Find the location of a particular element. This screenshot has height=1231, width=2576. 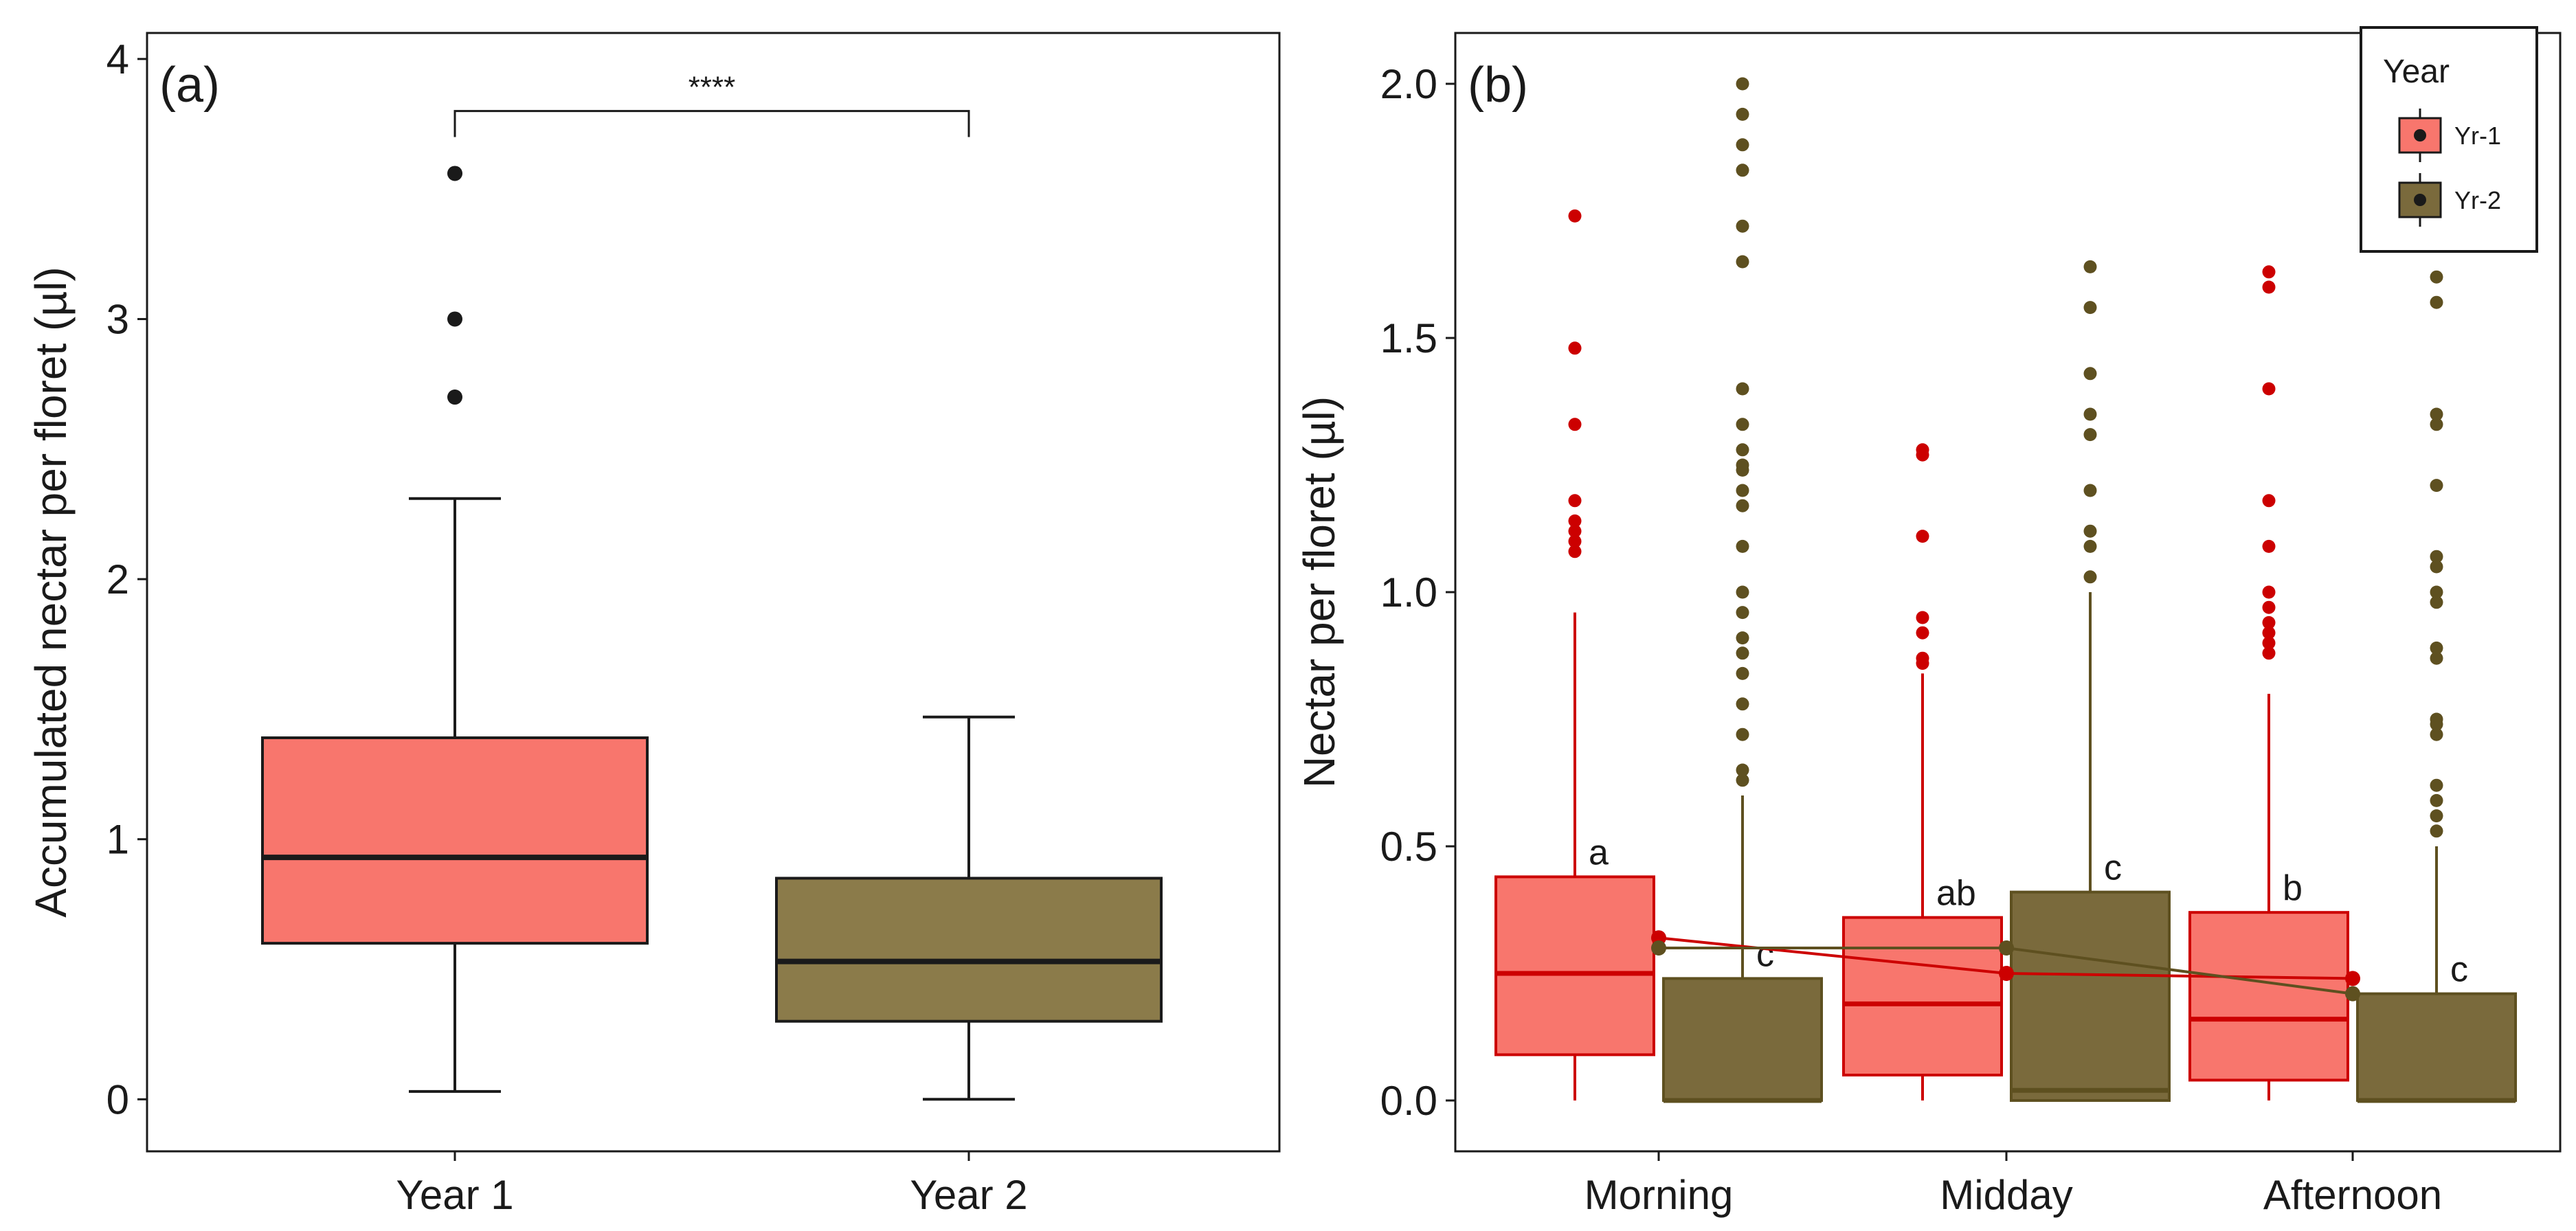

legend: Year Yr-1 Yr-2 is located at coordinates (2449, 139).